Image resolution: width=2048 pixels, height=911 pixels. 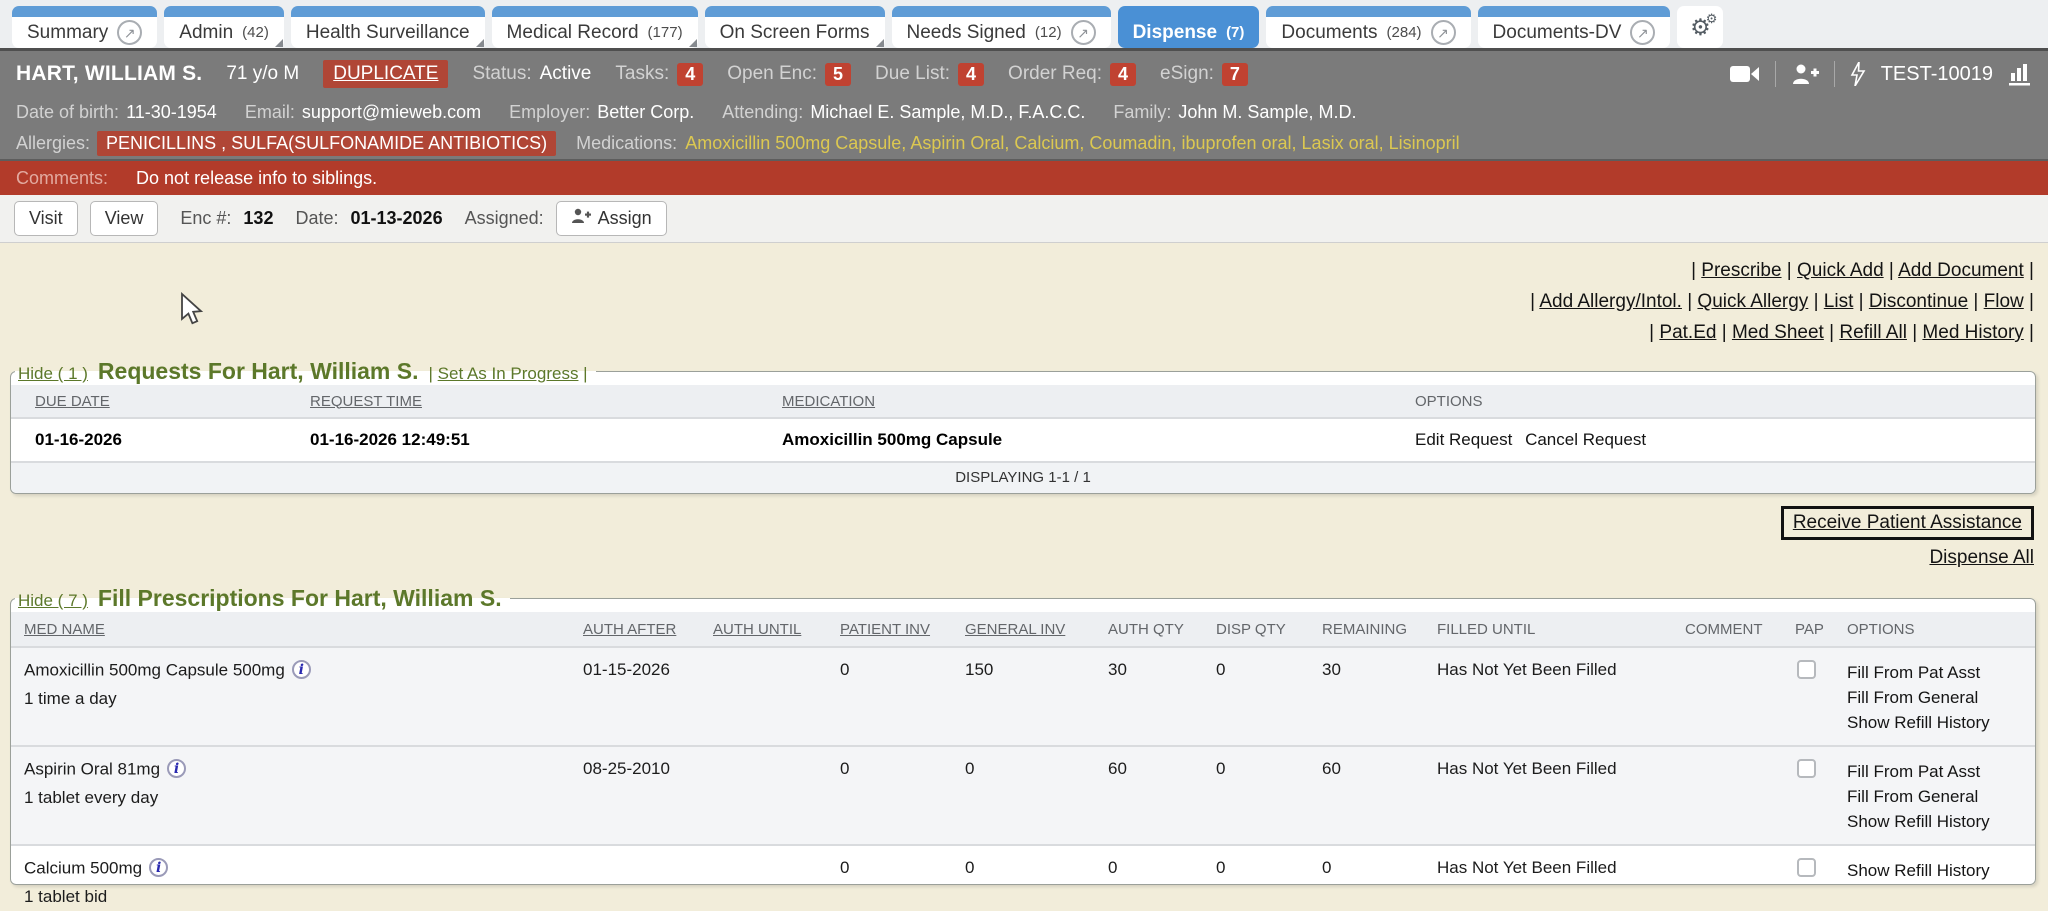 I want to click on quick-allergy-link: Quick Allergy, so click(x=1753, y=301).